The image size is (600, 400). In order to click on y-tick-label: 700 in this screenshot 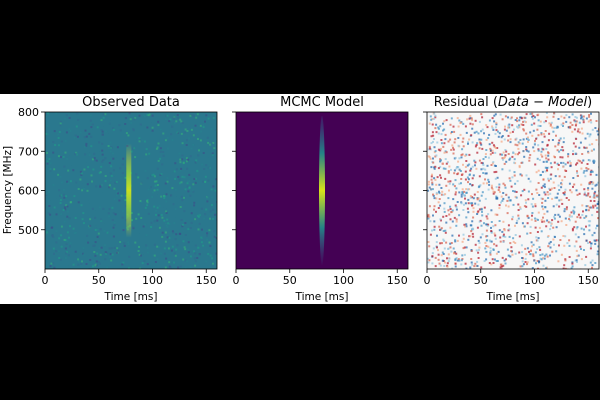, I will do `click(28, 151)`.